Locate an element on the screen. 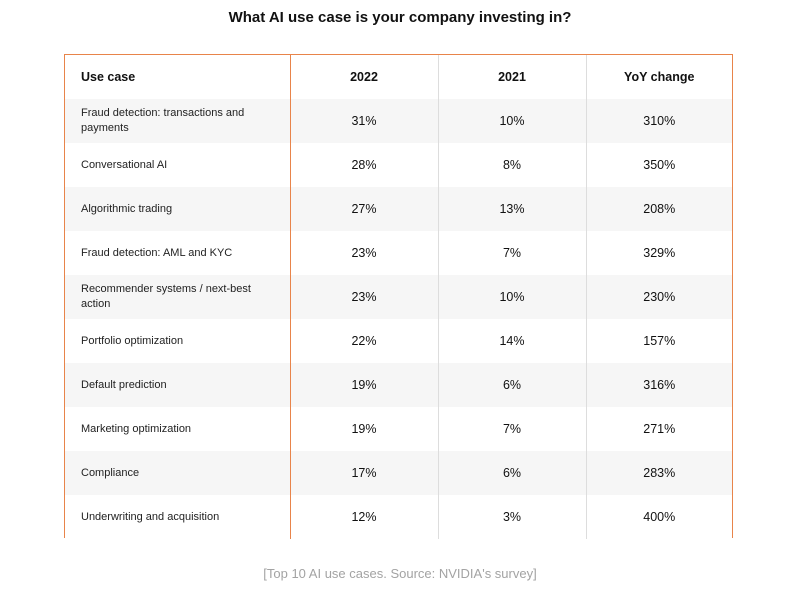  table-row: Default prediction 19% 6% 316% is located at coordinates (398, 385).